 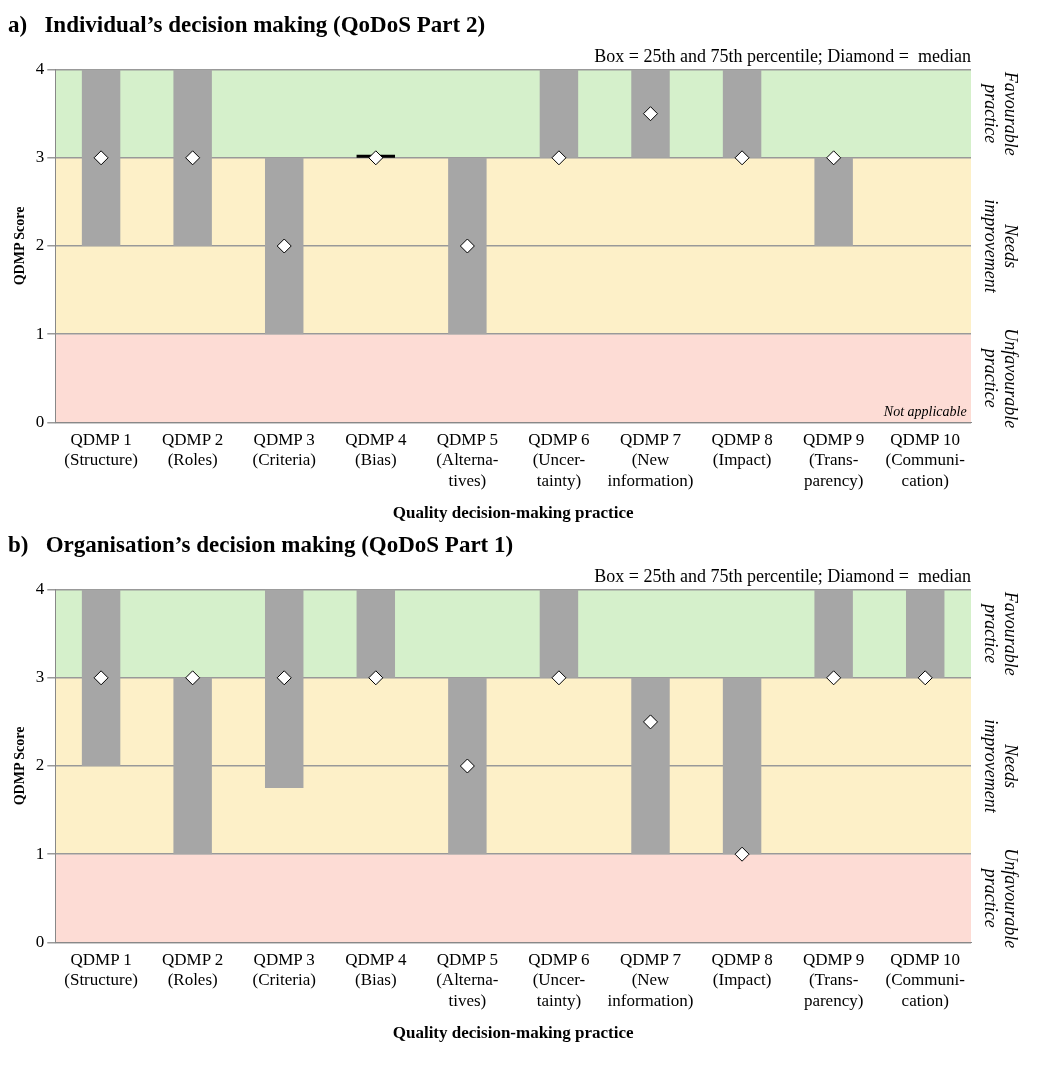 I want to click on chart-title: b) Organisation’s decision making (QoDoS Part 1), so click(x=261, y=544).